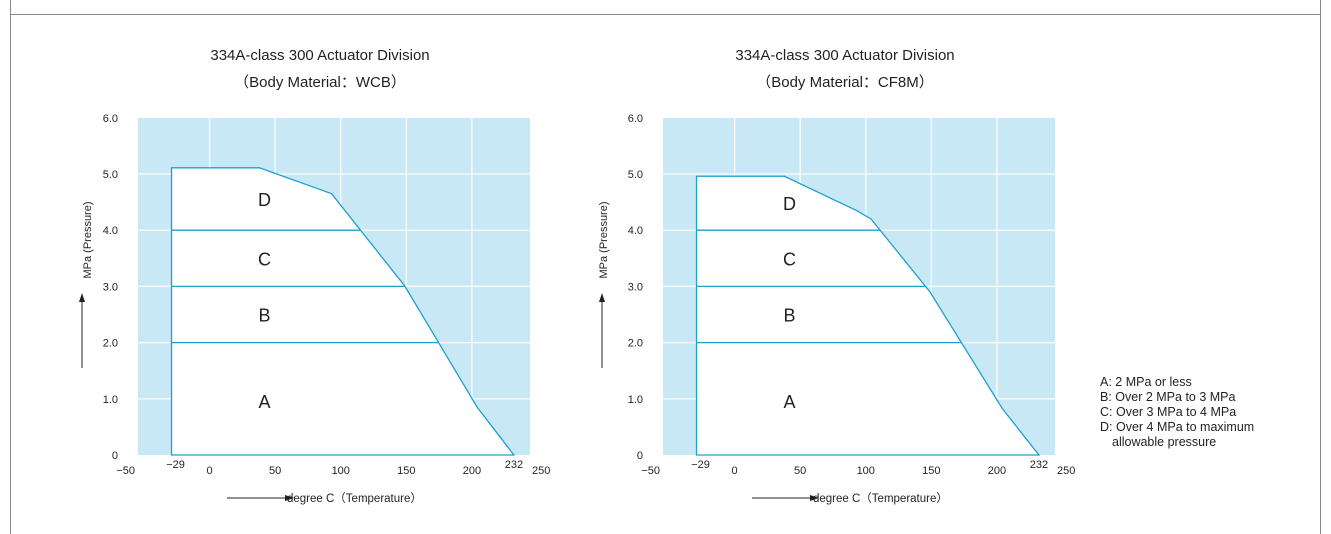 This screenshot has height=534, width=1331. What do you see at coordinates (1177, 427) in the screenshot?
I see `legend-item-d: D: Over 4 MPa to maximum` at bounding box center [1177, 427].